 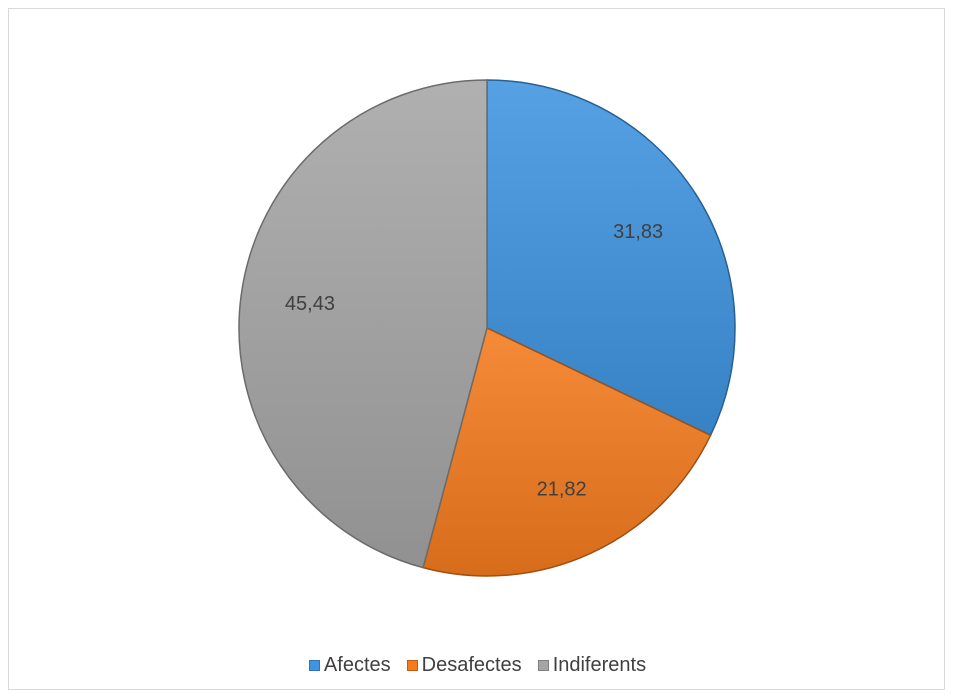 I want to click on legend-item-indiferents: Indiferents, so click(x=592, y=665).